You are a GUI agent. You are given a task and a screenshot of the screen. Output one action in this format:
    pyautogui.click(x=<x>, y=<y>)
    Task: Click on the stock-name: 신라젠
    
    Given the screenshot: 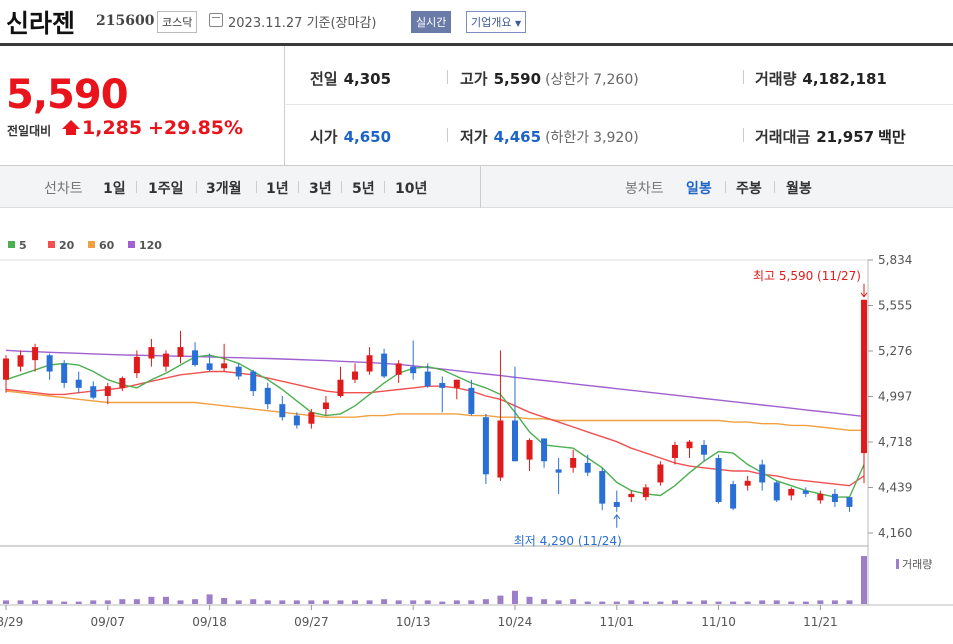 What is the action you would take?
    pyautogui.click(x=41, y=23)
    